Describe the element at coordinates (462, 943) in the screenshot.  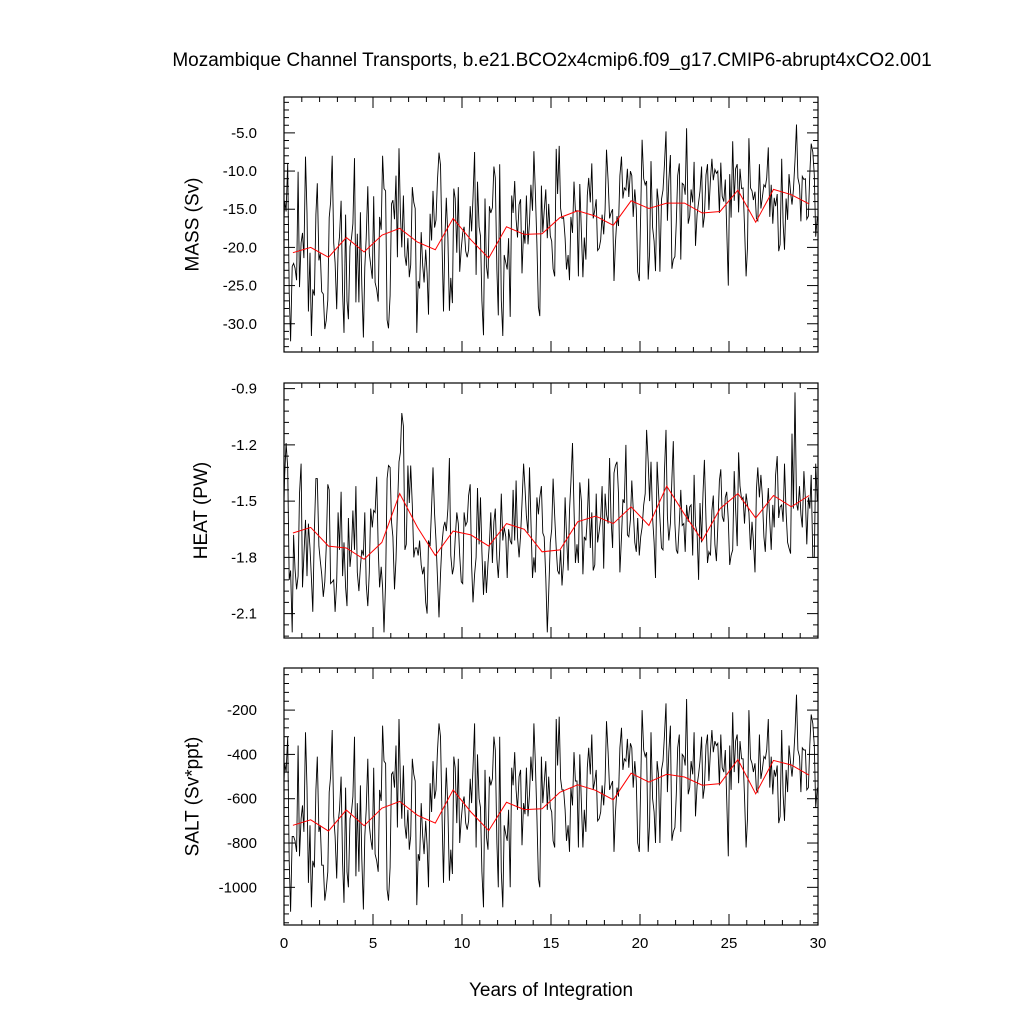
I see `x-tick-label: 10` at that location.